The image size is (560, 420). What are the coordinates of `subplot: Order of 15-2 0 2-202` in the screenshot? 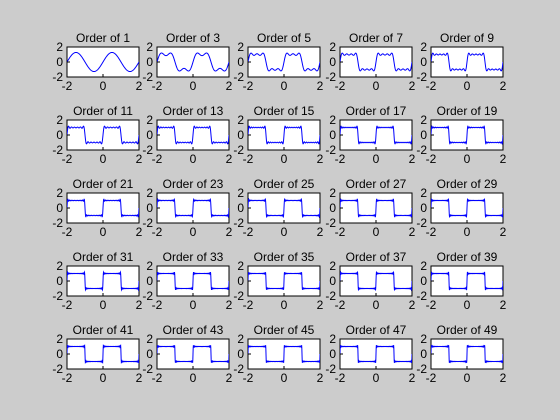 It's located at (278, 135).